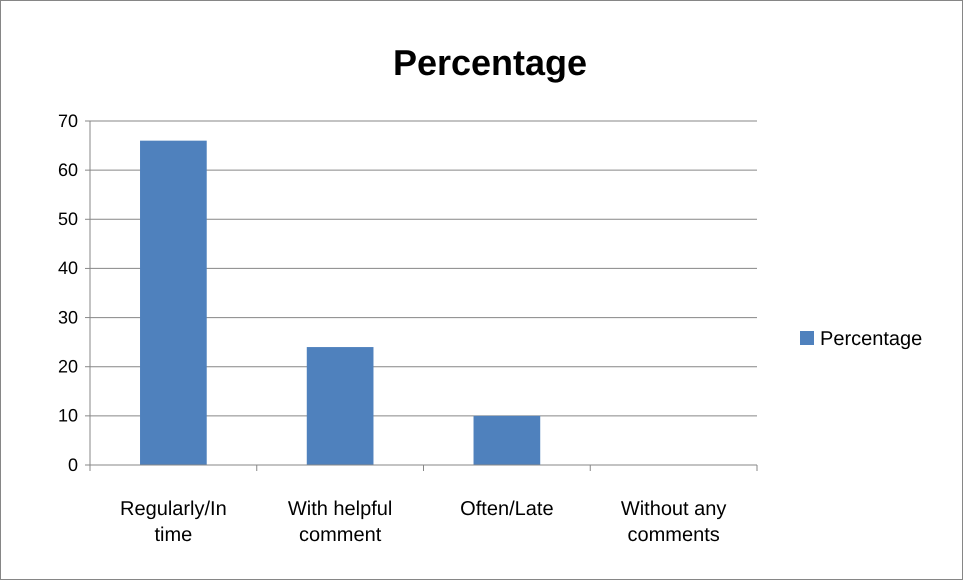  I want to click on y-tick-label: 40, so click(68, 268).